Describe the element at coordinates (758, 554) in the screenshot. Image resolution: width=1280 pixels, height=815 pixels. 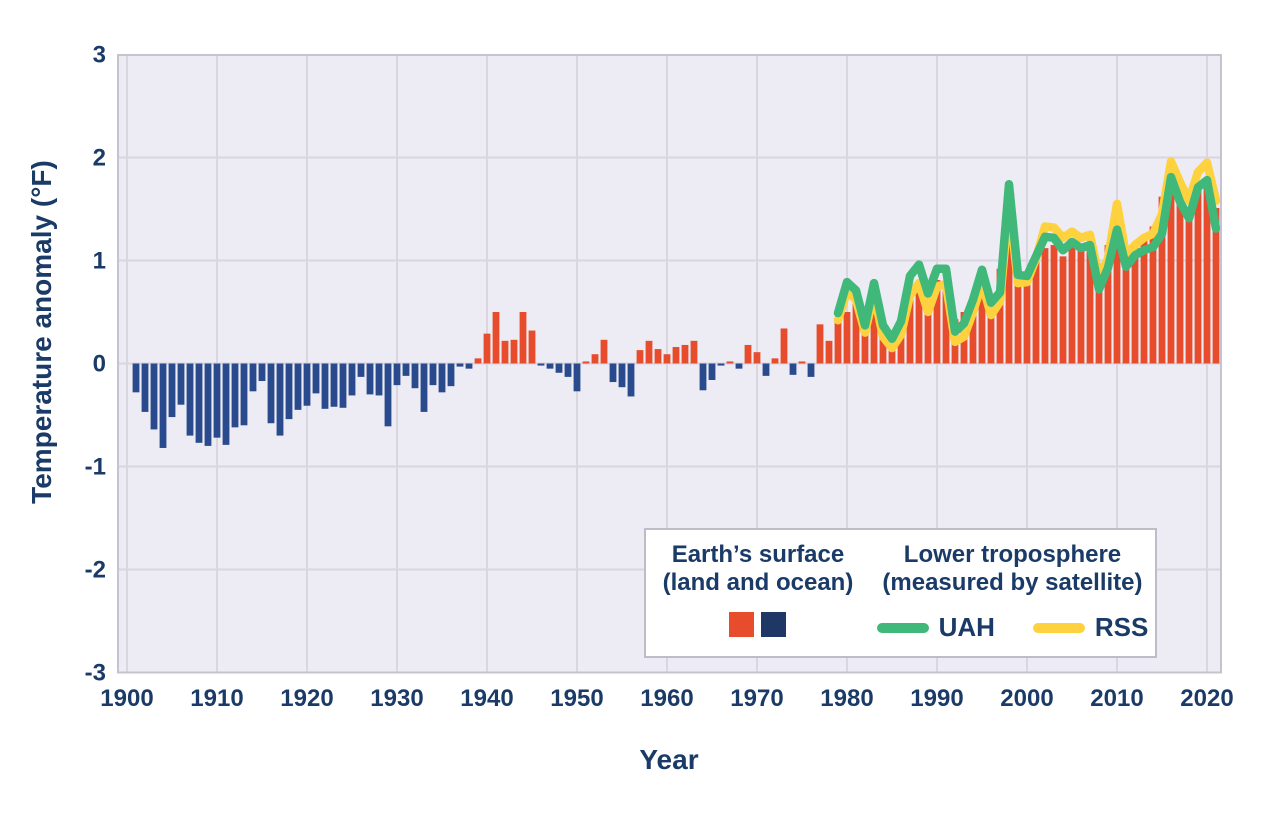
I see `legend-surface-title-line1: Earth’s surface` at that location.